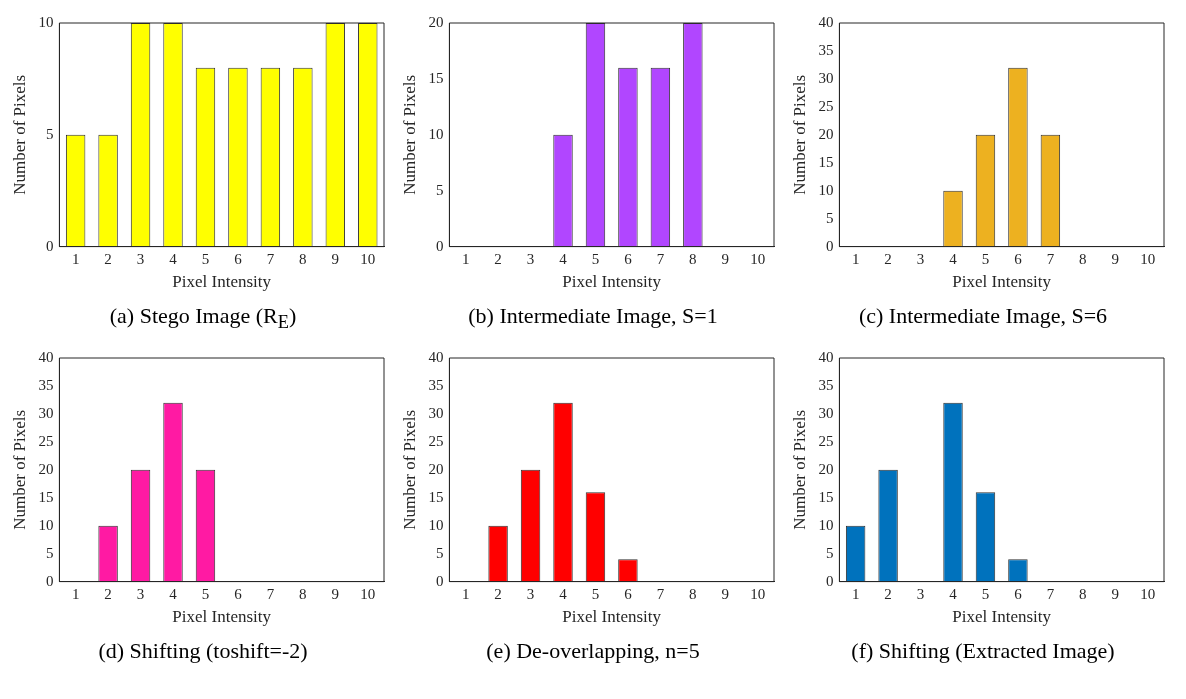 This screenshot has height=699, width=1186. I want to click on text: (d) Shifting (toshift=-2), so click(203, 651).